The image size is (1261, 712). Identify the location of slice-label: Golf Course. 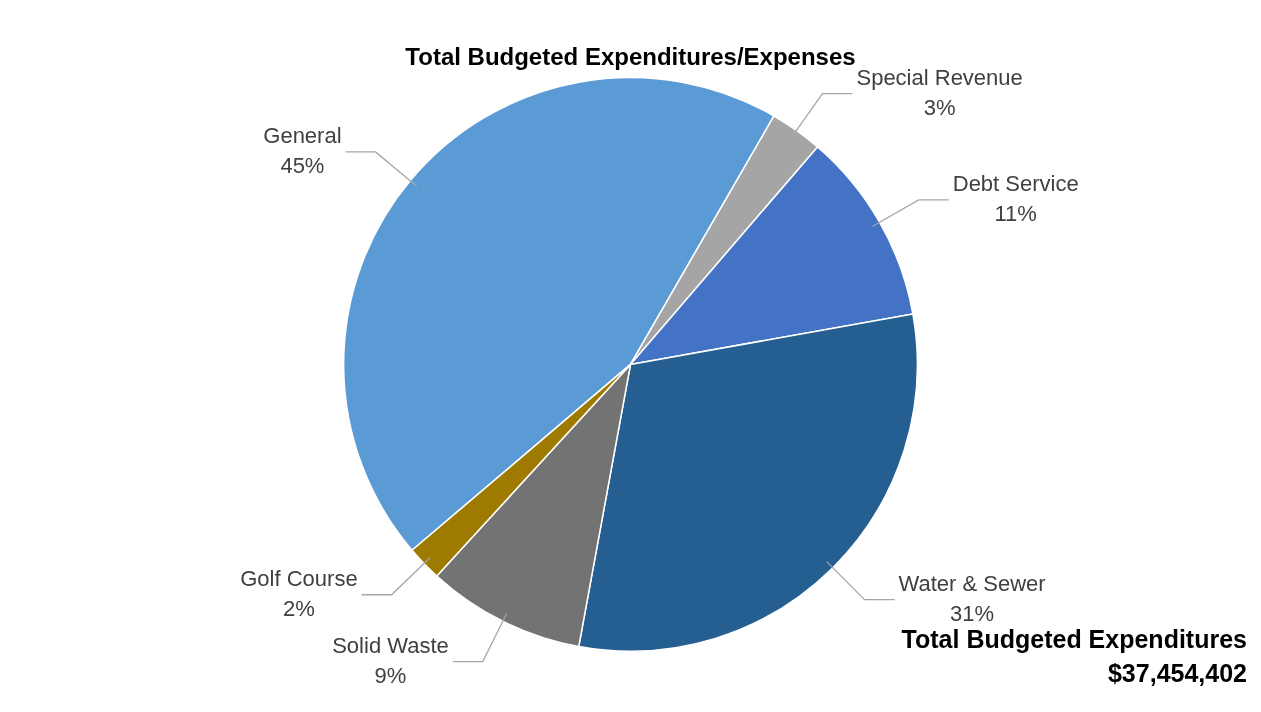
(299, 578).